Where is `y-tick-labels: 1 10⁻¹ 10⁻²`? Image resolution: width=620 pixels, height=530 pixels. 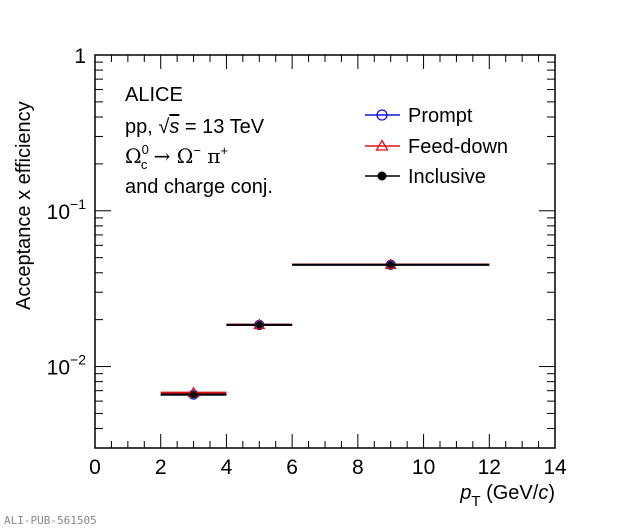 y-tick-labels: 1 10⁻¹ 10⁻² is located at coordinates (67, 212).